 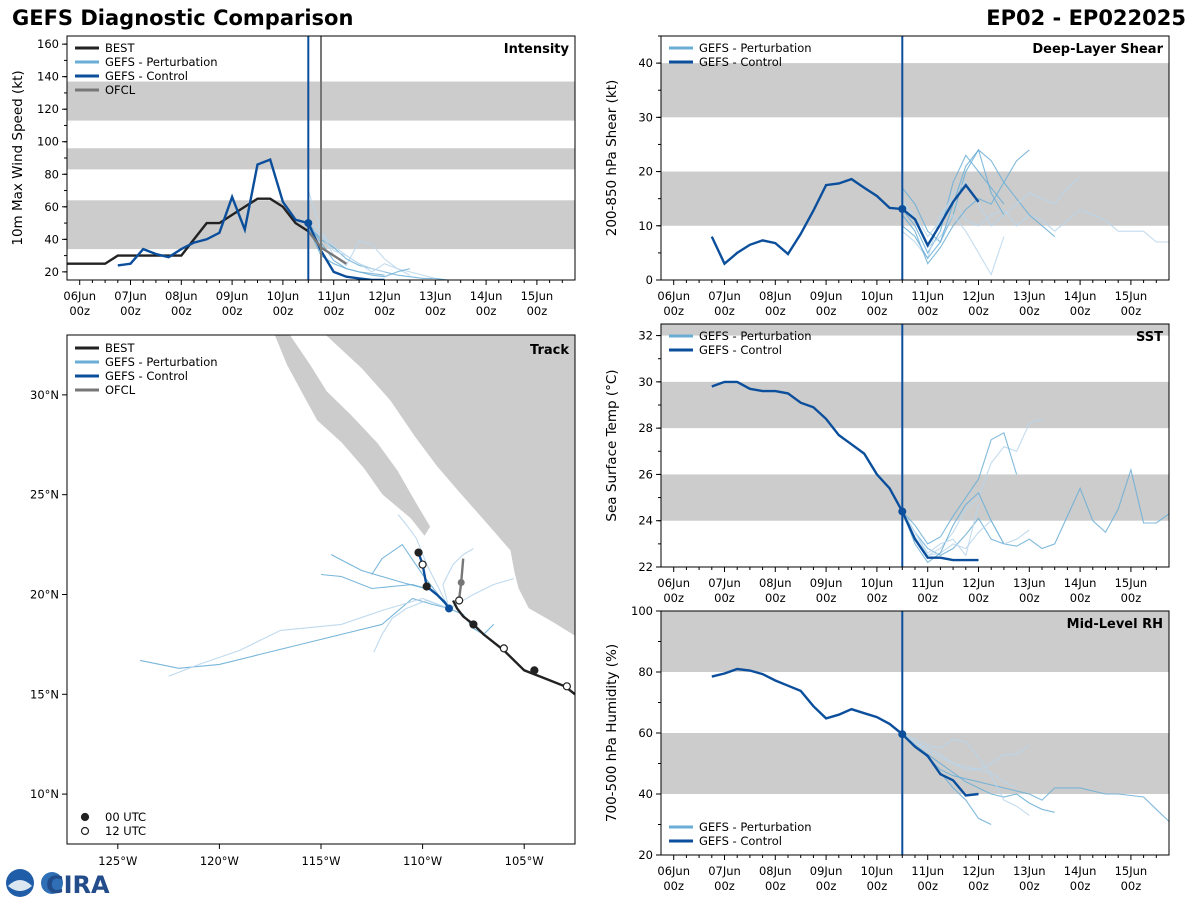 What do you see at coordinates (85, 817) in the screenshot?
I see `marker-legend-swatch` at bounding box center [85, 817].